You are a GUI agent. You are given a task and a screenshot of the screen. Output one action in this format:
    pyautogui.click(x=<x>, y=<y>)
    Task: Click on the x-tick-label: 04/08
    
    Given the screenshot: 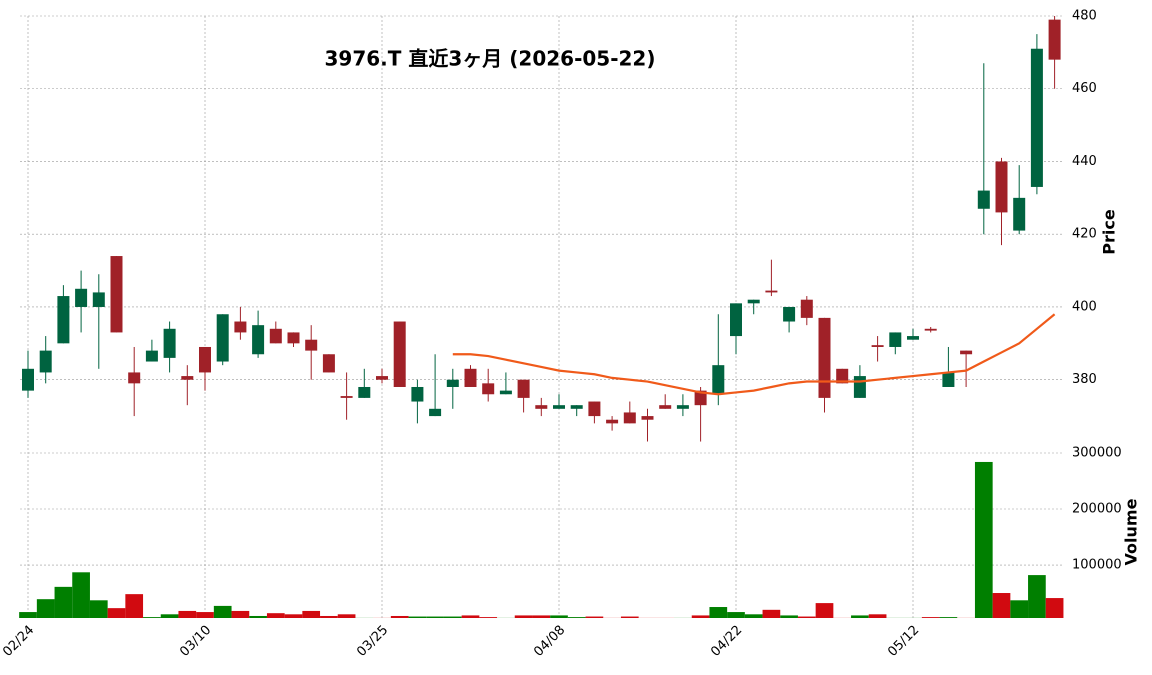 What is the action you would take?
    pyautogui.click(x=549, y=641)
    